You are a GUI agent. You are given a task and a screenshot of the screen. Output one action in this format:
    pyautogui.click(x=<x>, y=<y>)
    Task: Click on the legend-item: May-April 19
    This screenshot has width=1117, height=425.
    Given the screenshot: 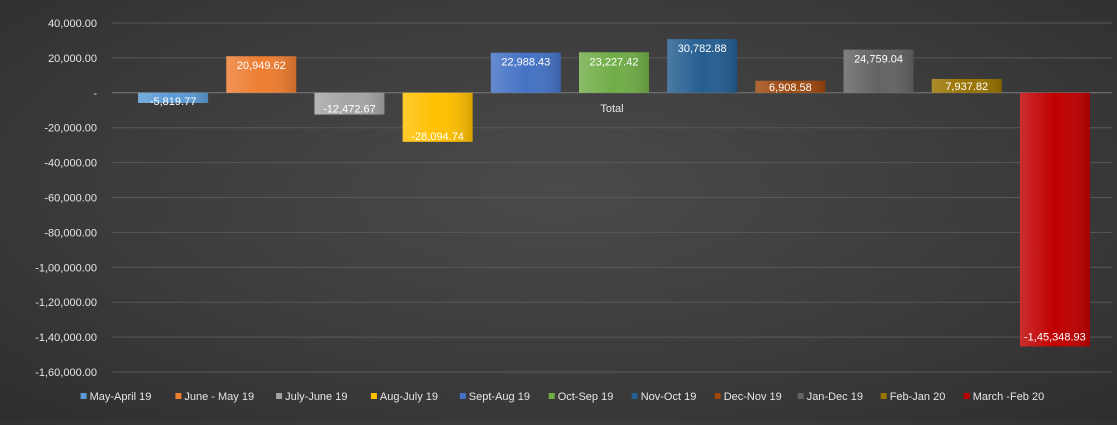 What is the action you would take?
    pyautogui.click(x=116, y=397)
    